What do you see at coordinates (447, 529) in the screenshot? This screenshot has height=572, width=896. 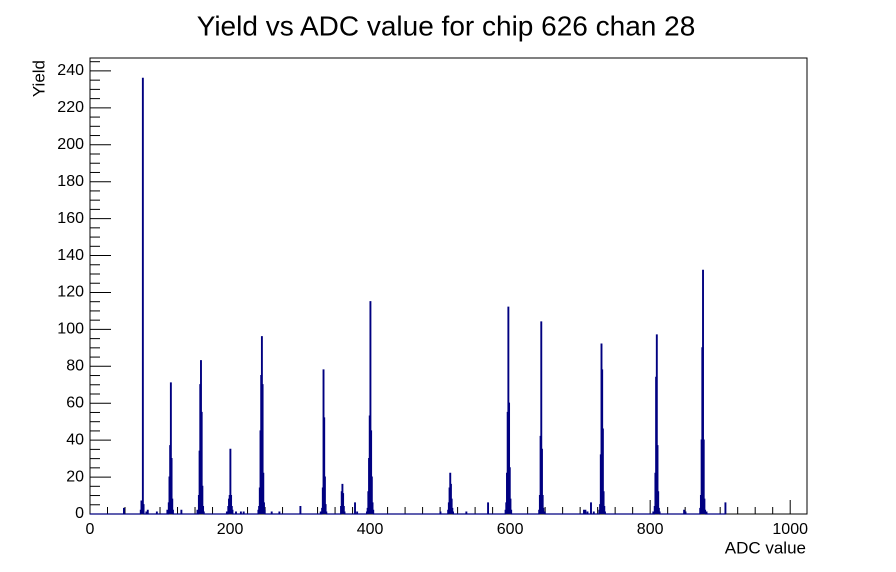 I see `x-tick-labels: 0 200 400 600 800 1000` at bounding box center [447, 529].